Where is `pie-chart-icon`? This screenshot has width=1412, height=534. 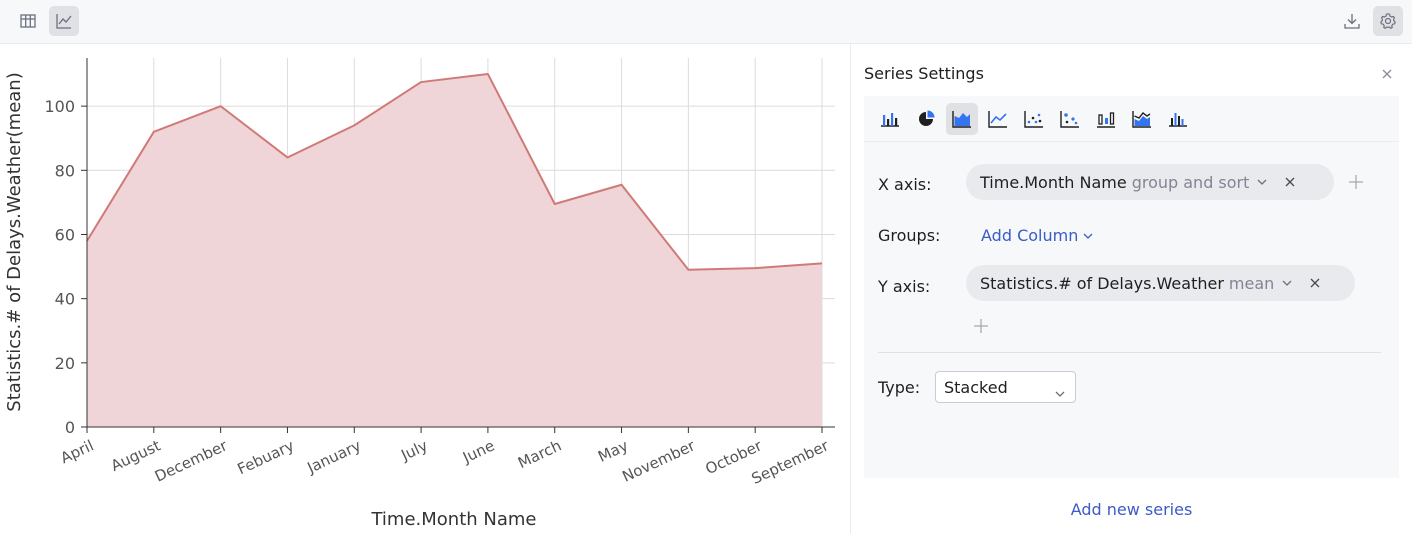
pie-chart-icon is located at coordinates (927, 118).